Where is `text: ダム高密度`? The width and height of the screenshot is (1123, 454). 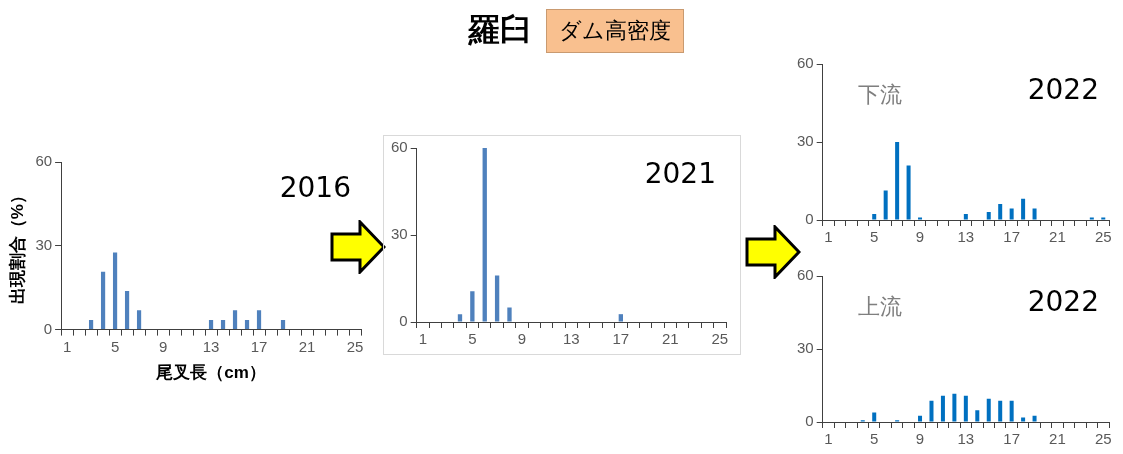
text: ダム高密度 is located at coordinates (615, 31).